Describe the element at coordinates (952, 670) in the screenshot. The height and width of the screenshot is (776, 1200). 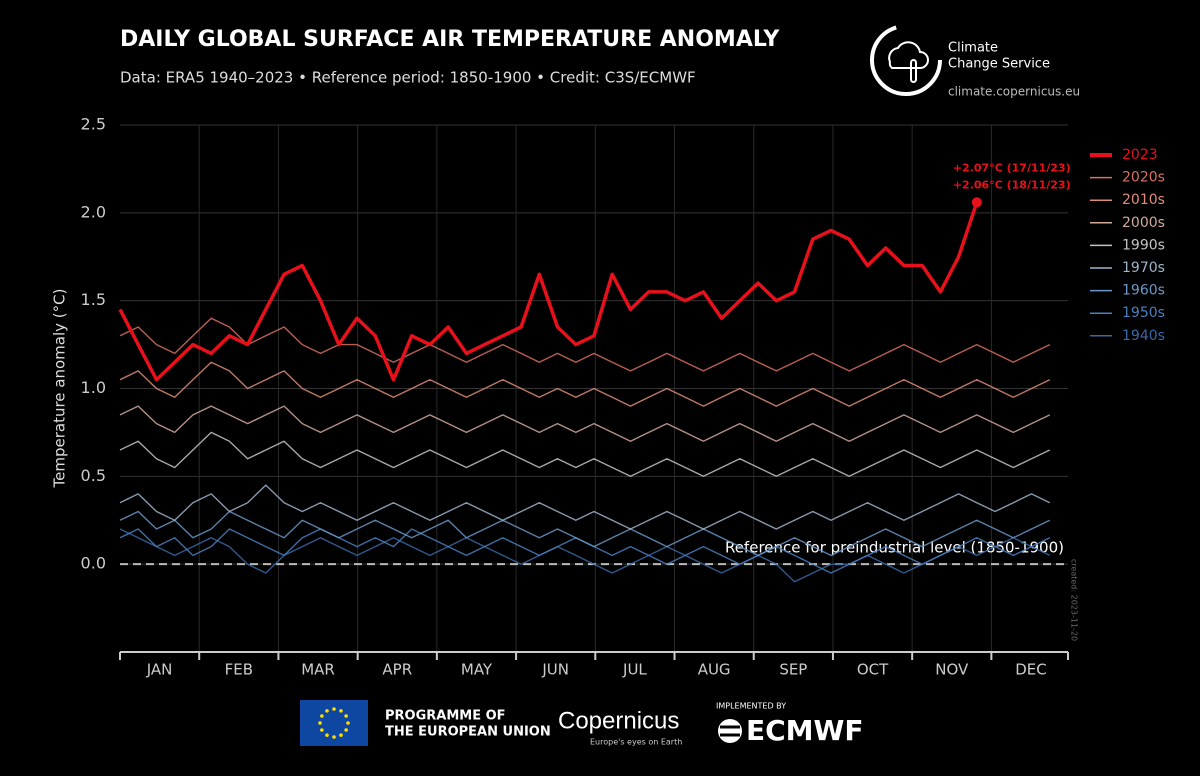
I see `x-tick-label: NOV` at that location.